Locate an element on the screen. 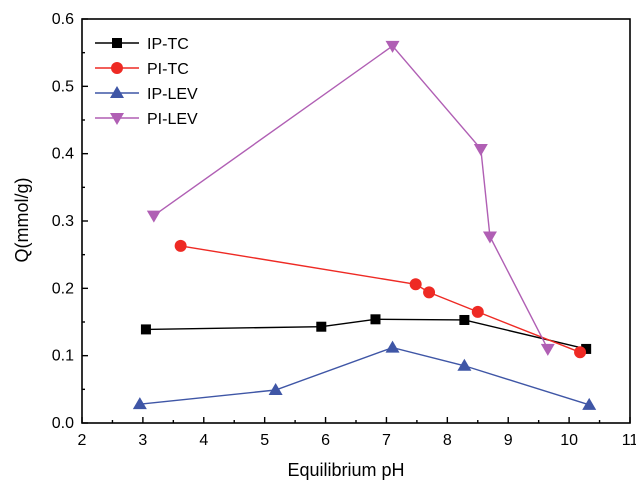 Image resolution: width=636 pixels, height=493 pixels. legend-marker-pi-lev is located at coordinates (117, 119).